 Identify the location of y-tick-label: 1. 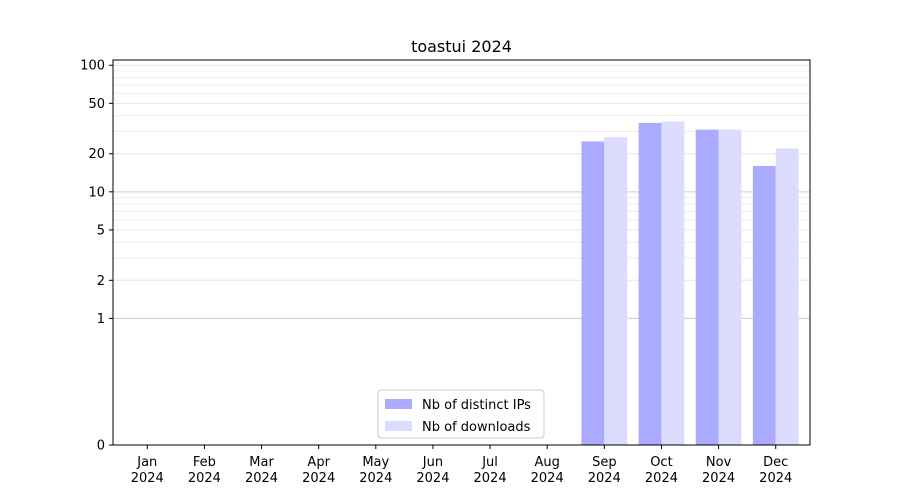
(101, 319).